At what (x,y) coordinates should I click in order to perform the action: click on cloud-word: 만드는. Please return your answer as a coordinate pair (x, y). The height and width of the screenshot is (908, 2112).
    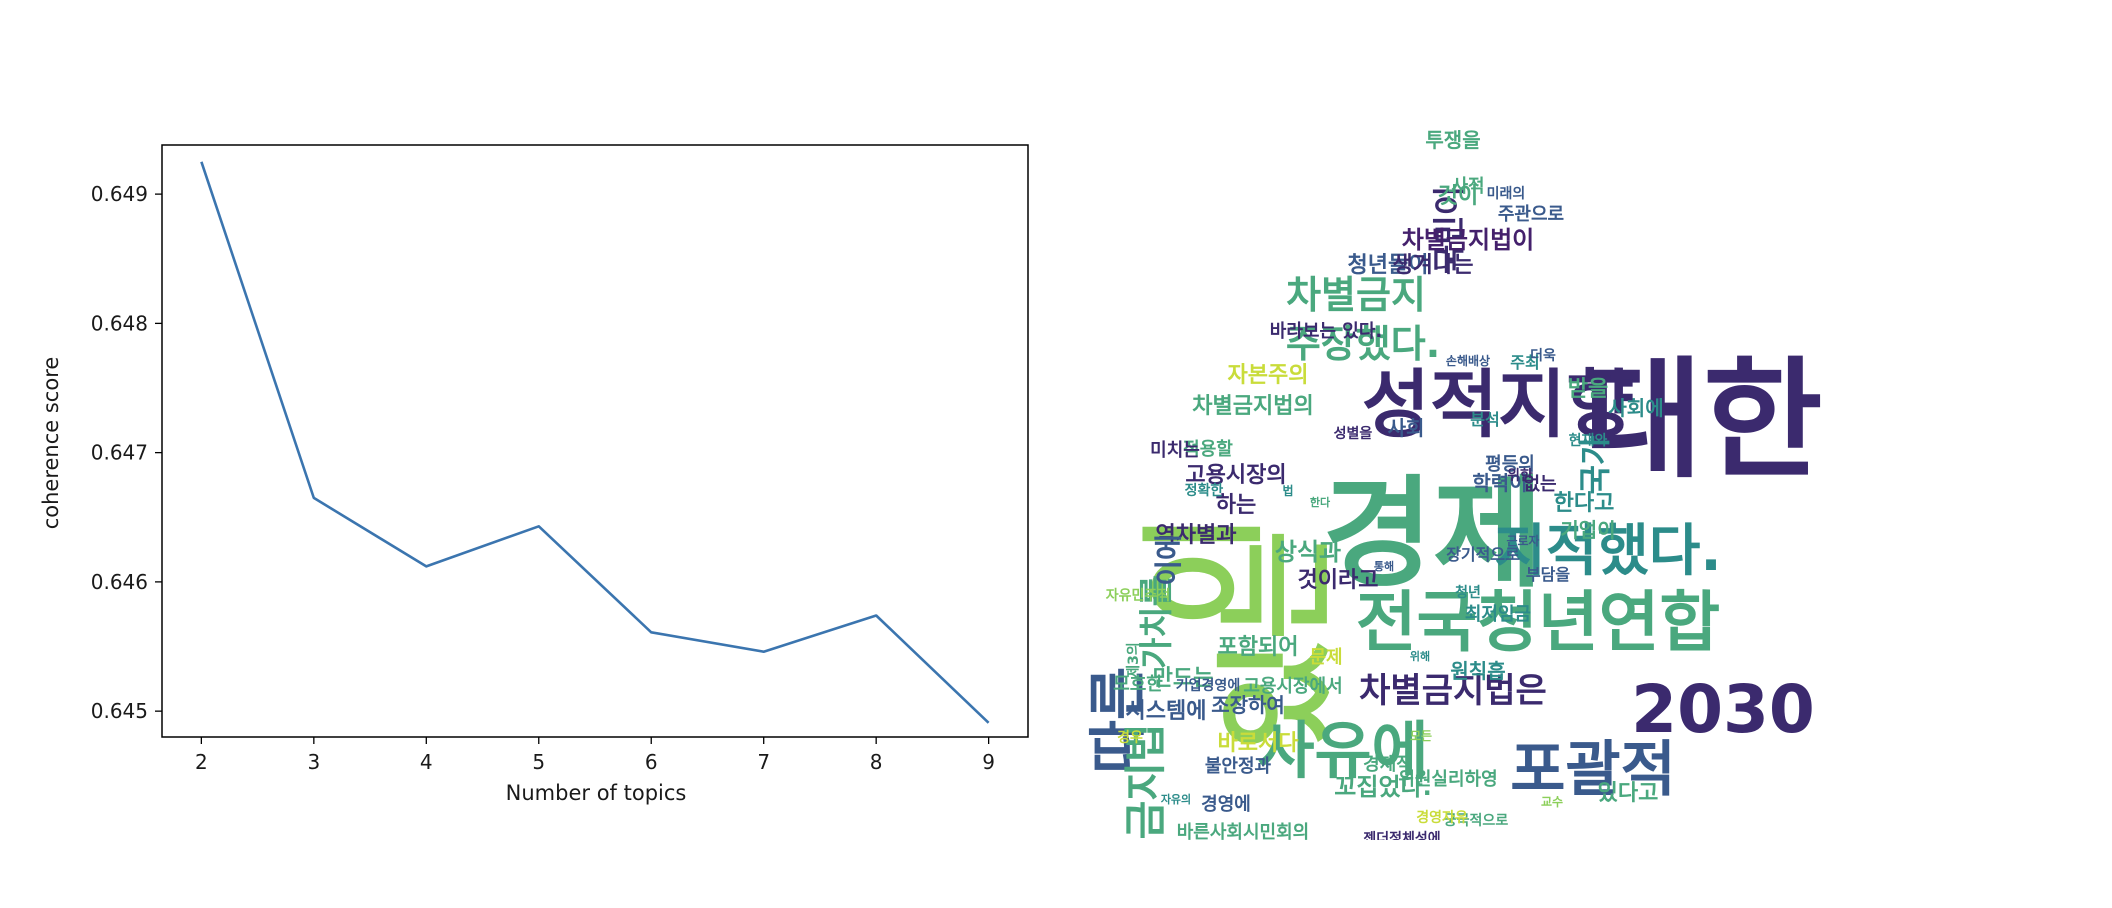
    Looking at the image, I should click on (1183, 678).